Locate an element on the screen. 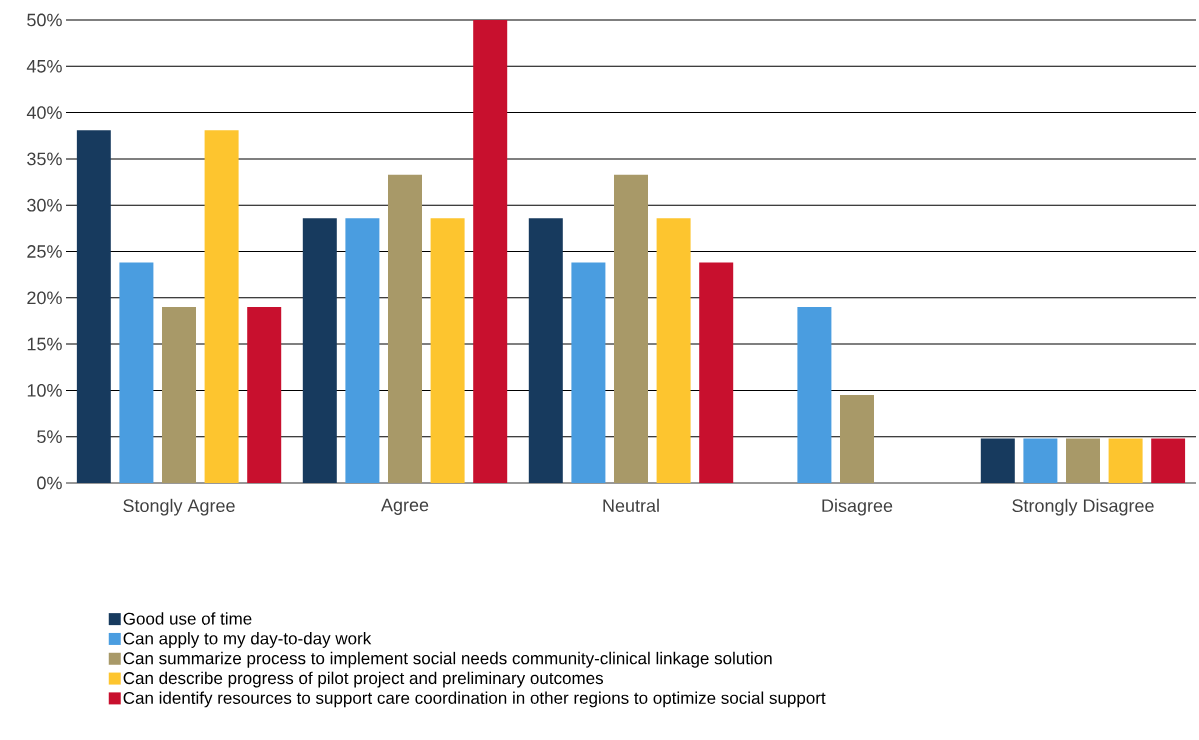 The width and height of the screenshot is (1199, 740). x-tick-label: Agree is located at coordinates (405, 506).